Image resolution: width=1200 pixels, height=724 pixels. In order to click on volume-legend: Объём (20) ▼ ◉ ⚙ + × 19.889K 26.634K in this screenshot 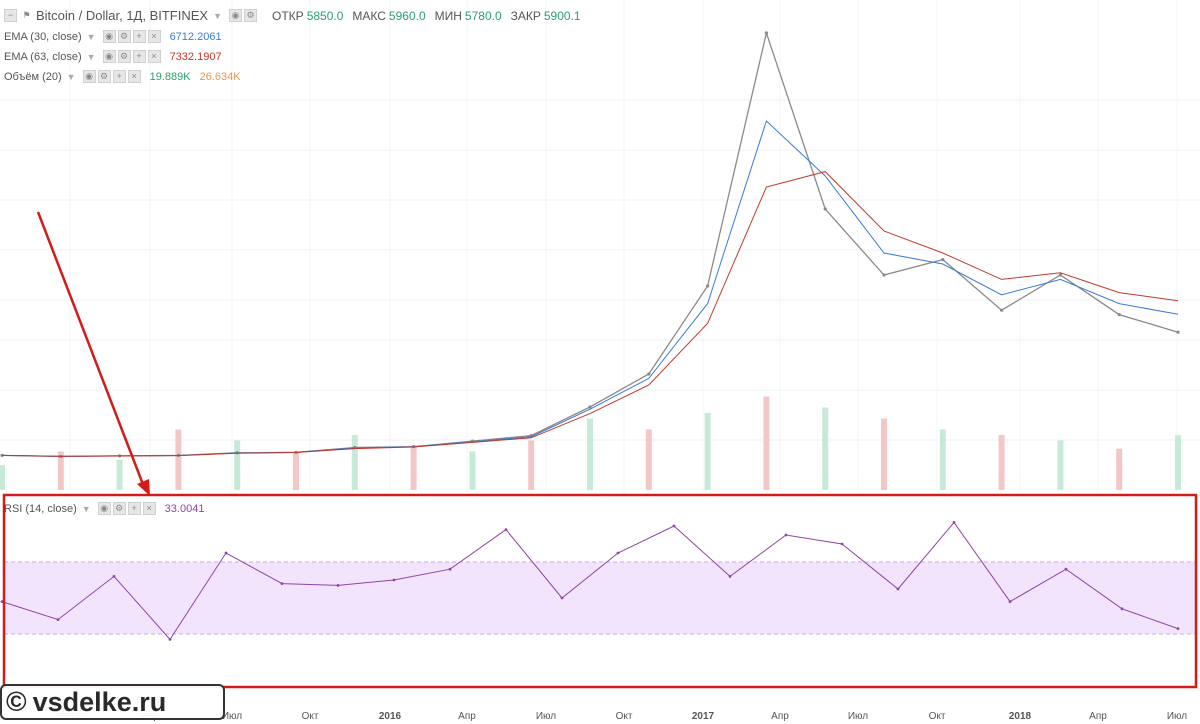, I will do `click(122, 76)`.